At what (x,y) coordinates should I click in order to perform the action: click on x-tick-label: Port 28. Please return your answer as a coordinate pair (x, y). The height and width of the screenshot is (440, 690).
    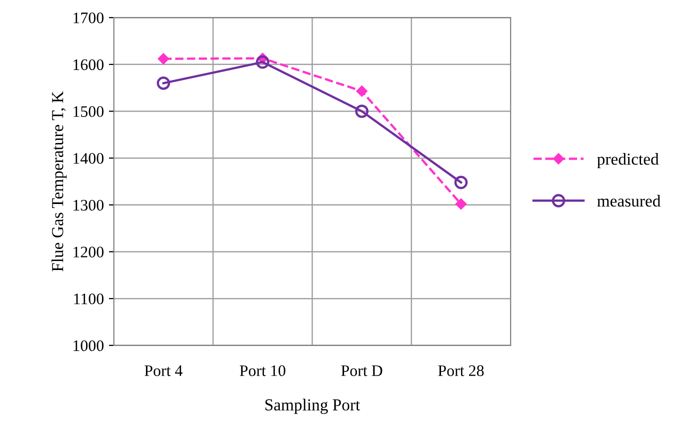
    Looking at the image, I should click on (461, 370).